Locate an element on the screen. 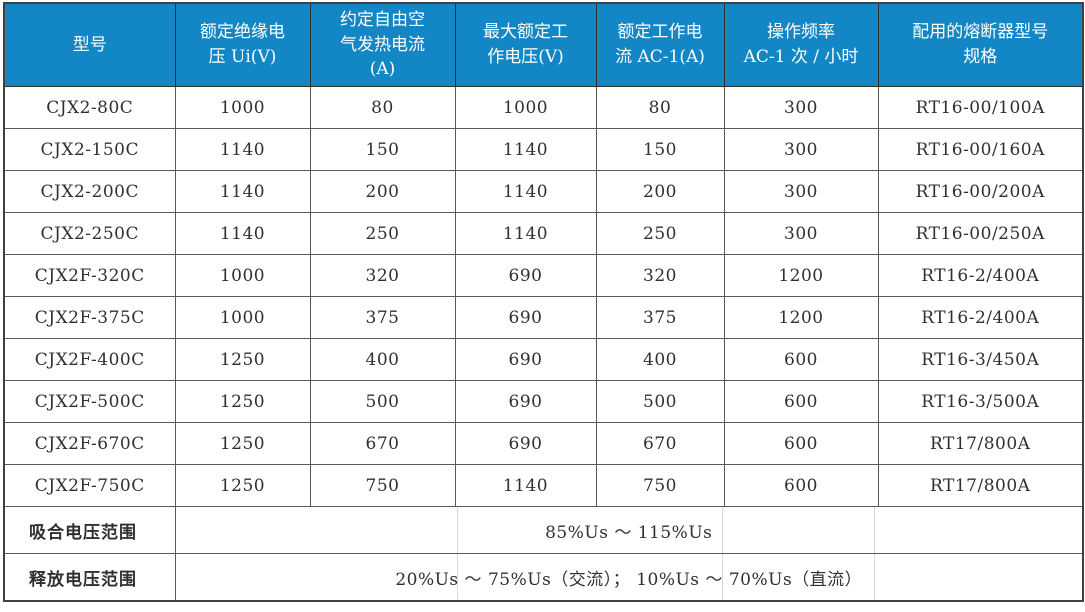  model-cell: CJX2F-500C is located at coordinates (89, 401).